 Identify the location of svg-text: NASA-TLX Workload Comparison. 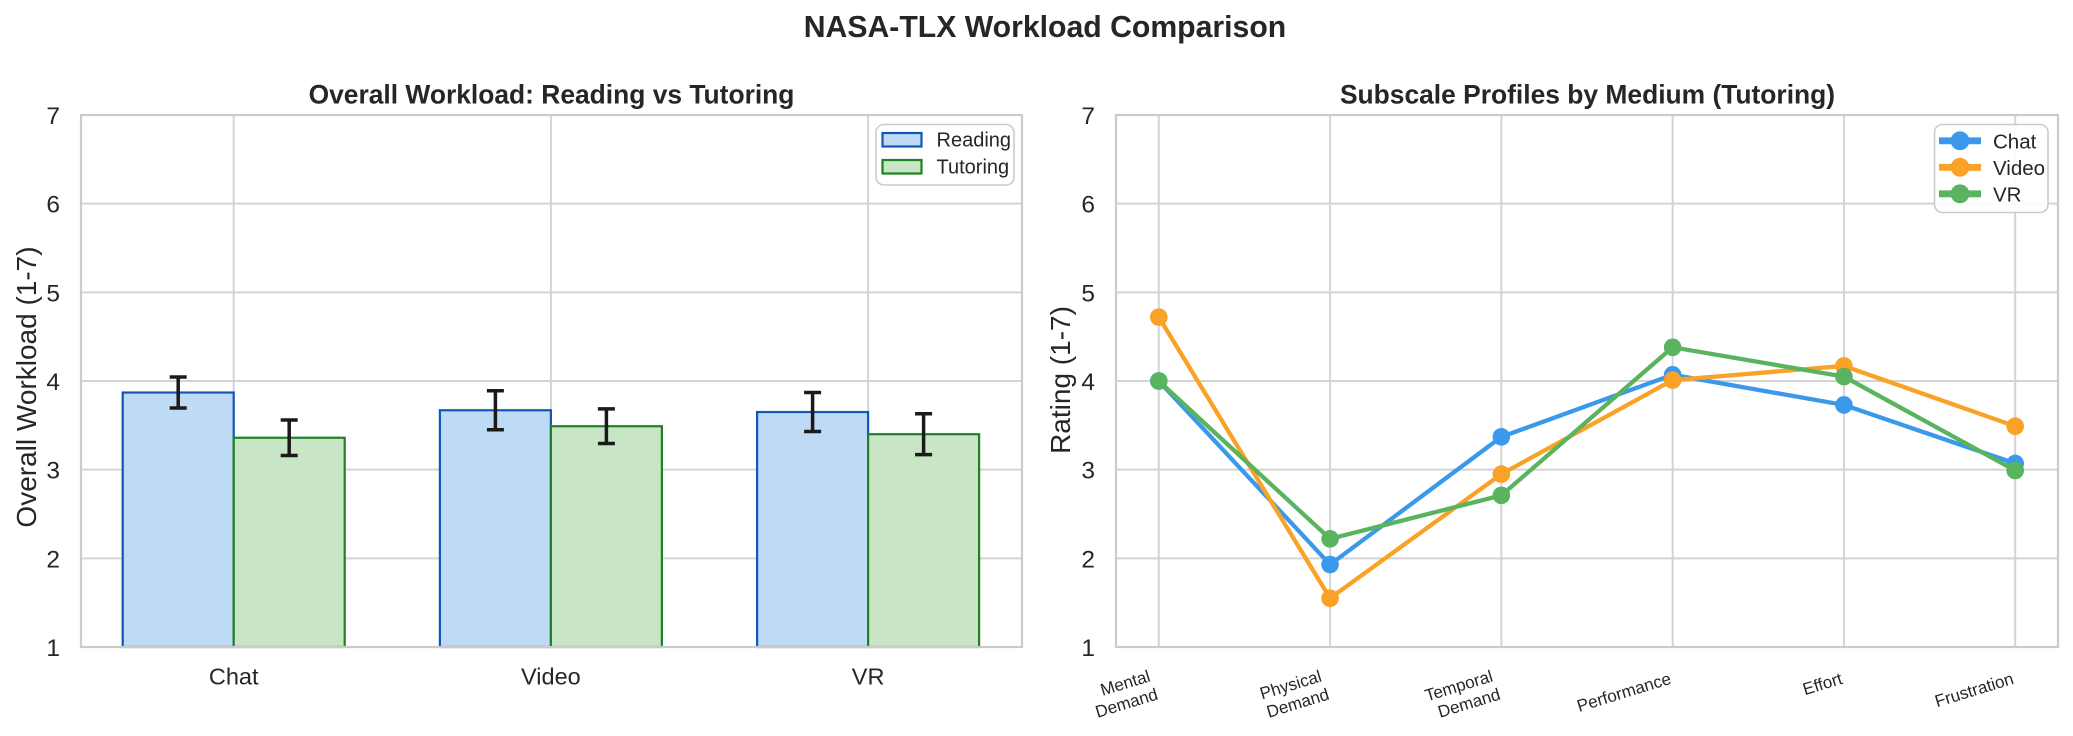
(1045, 27).